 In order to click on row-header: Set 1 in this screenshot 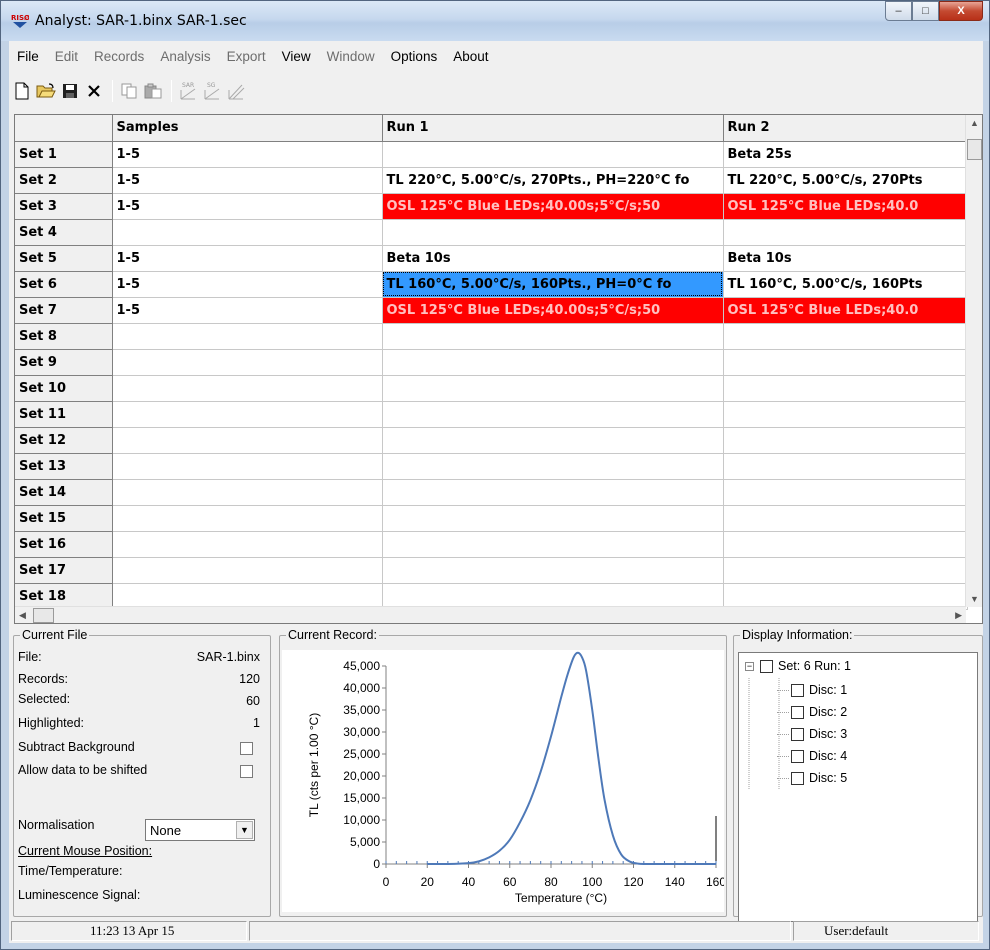, I will do `click(64, 154)`.